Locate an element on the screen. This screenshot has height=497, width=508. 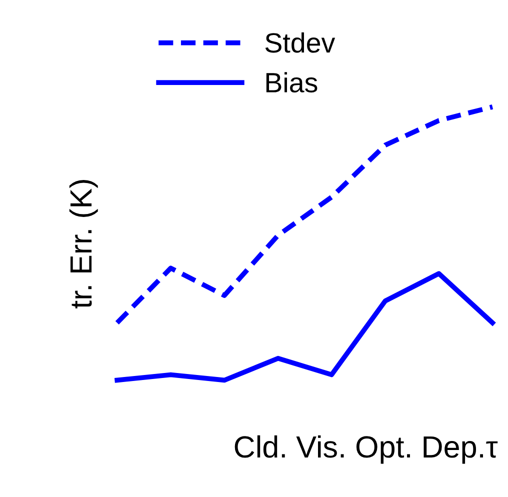
x-axis-title: Cld. Vis. Opt. Dep.τ is located at coordinates (366, 449).